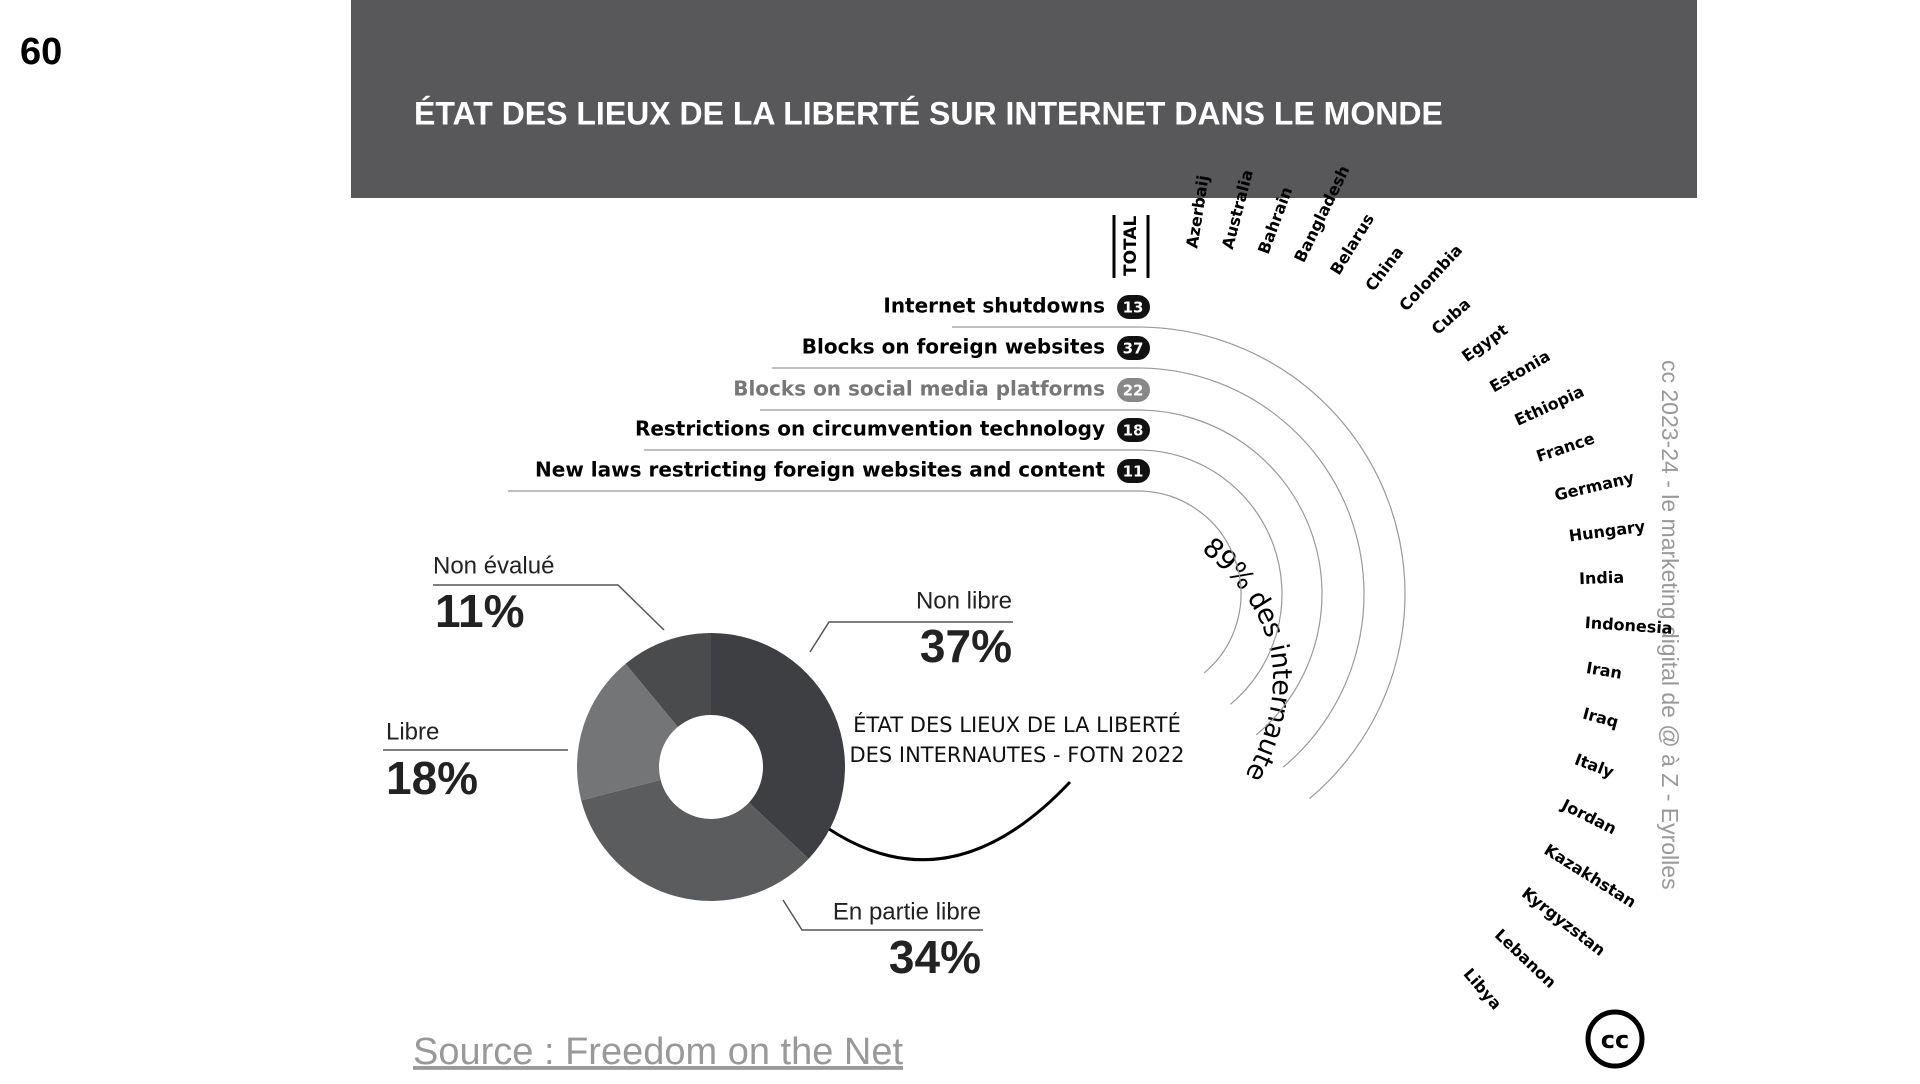  I want to click on country-label: Estonia, so click(1519, 371).